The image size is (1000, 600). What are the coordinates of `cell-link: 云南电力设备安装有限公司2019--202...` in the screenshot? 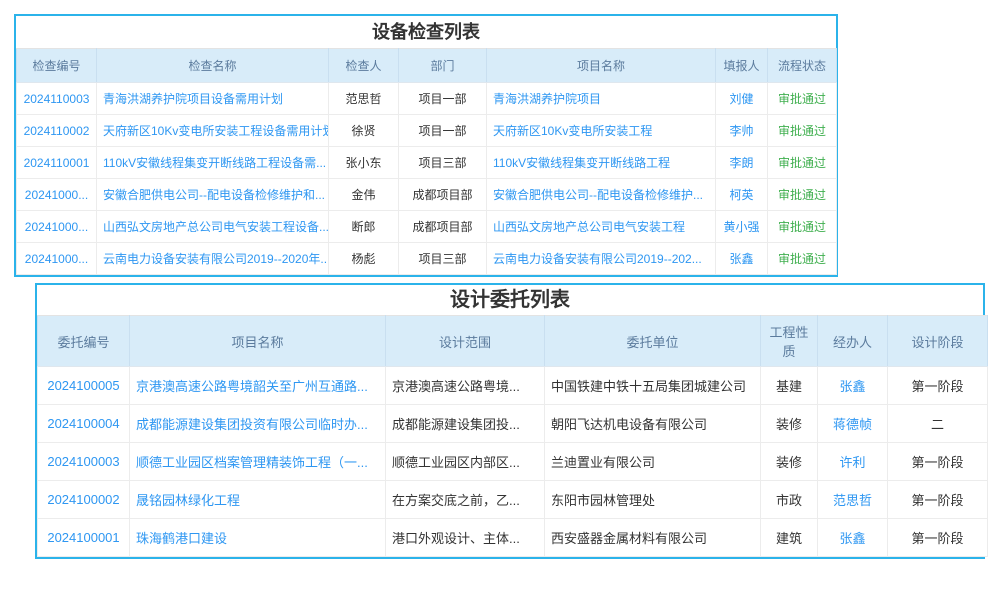 It's located at (597, 259).